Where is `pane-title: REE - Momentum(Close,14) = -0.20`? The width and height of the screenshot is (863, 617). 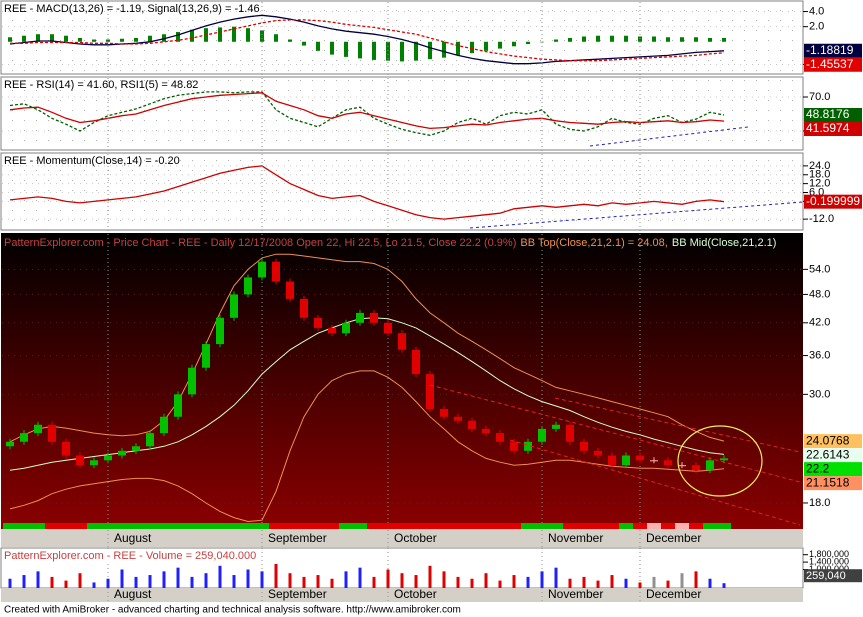 pane-title: REE - Momentum(Close,14) = -0.20 is located at coordinates (92, 161).